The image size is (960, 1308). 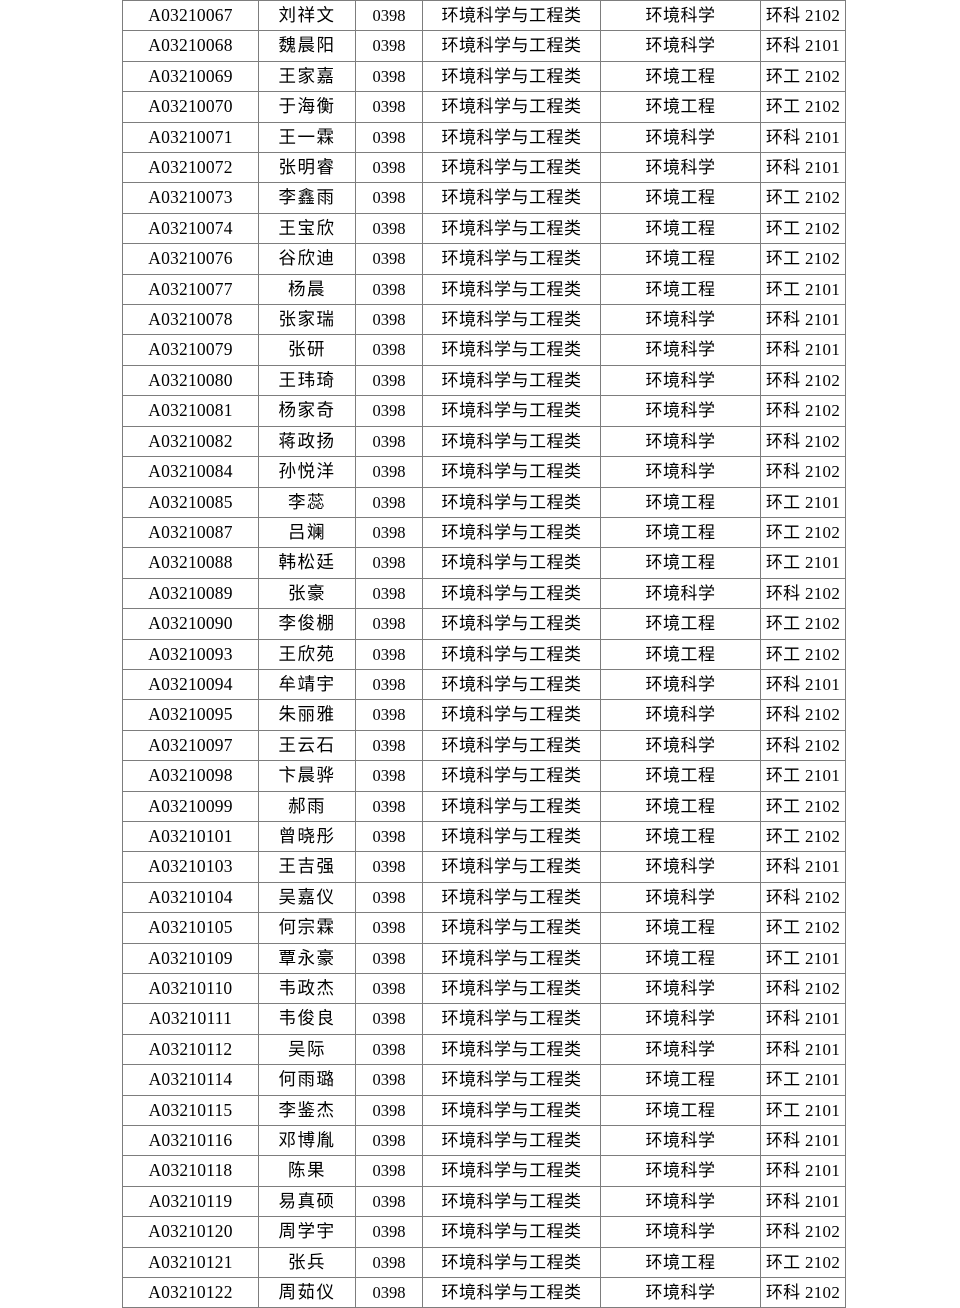 I want to click on table-cell-name: 王一霖, so click(x=307, y=137).